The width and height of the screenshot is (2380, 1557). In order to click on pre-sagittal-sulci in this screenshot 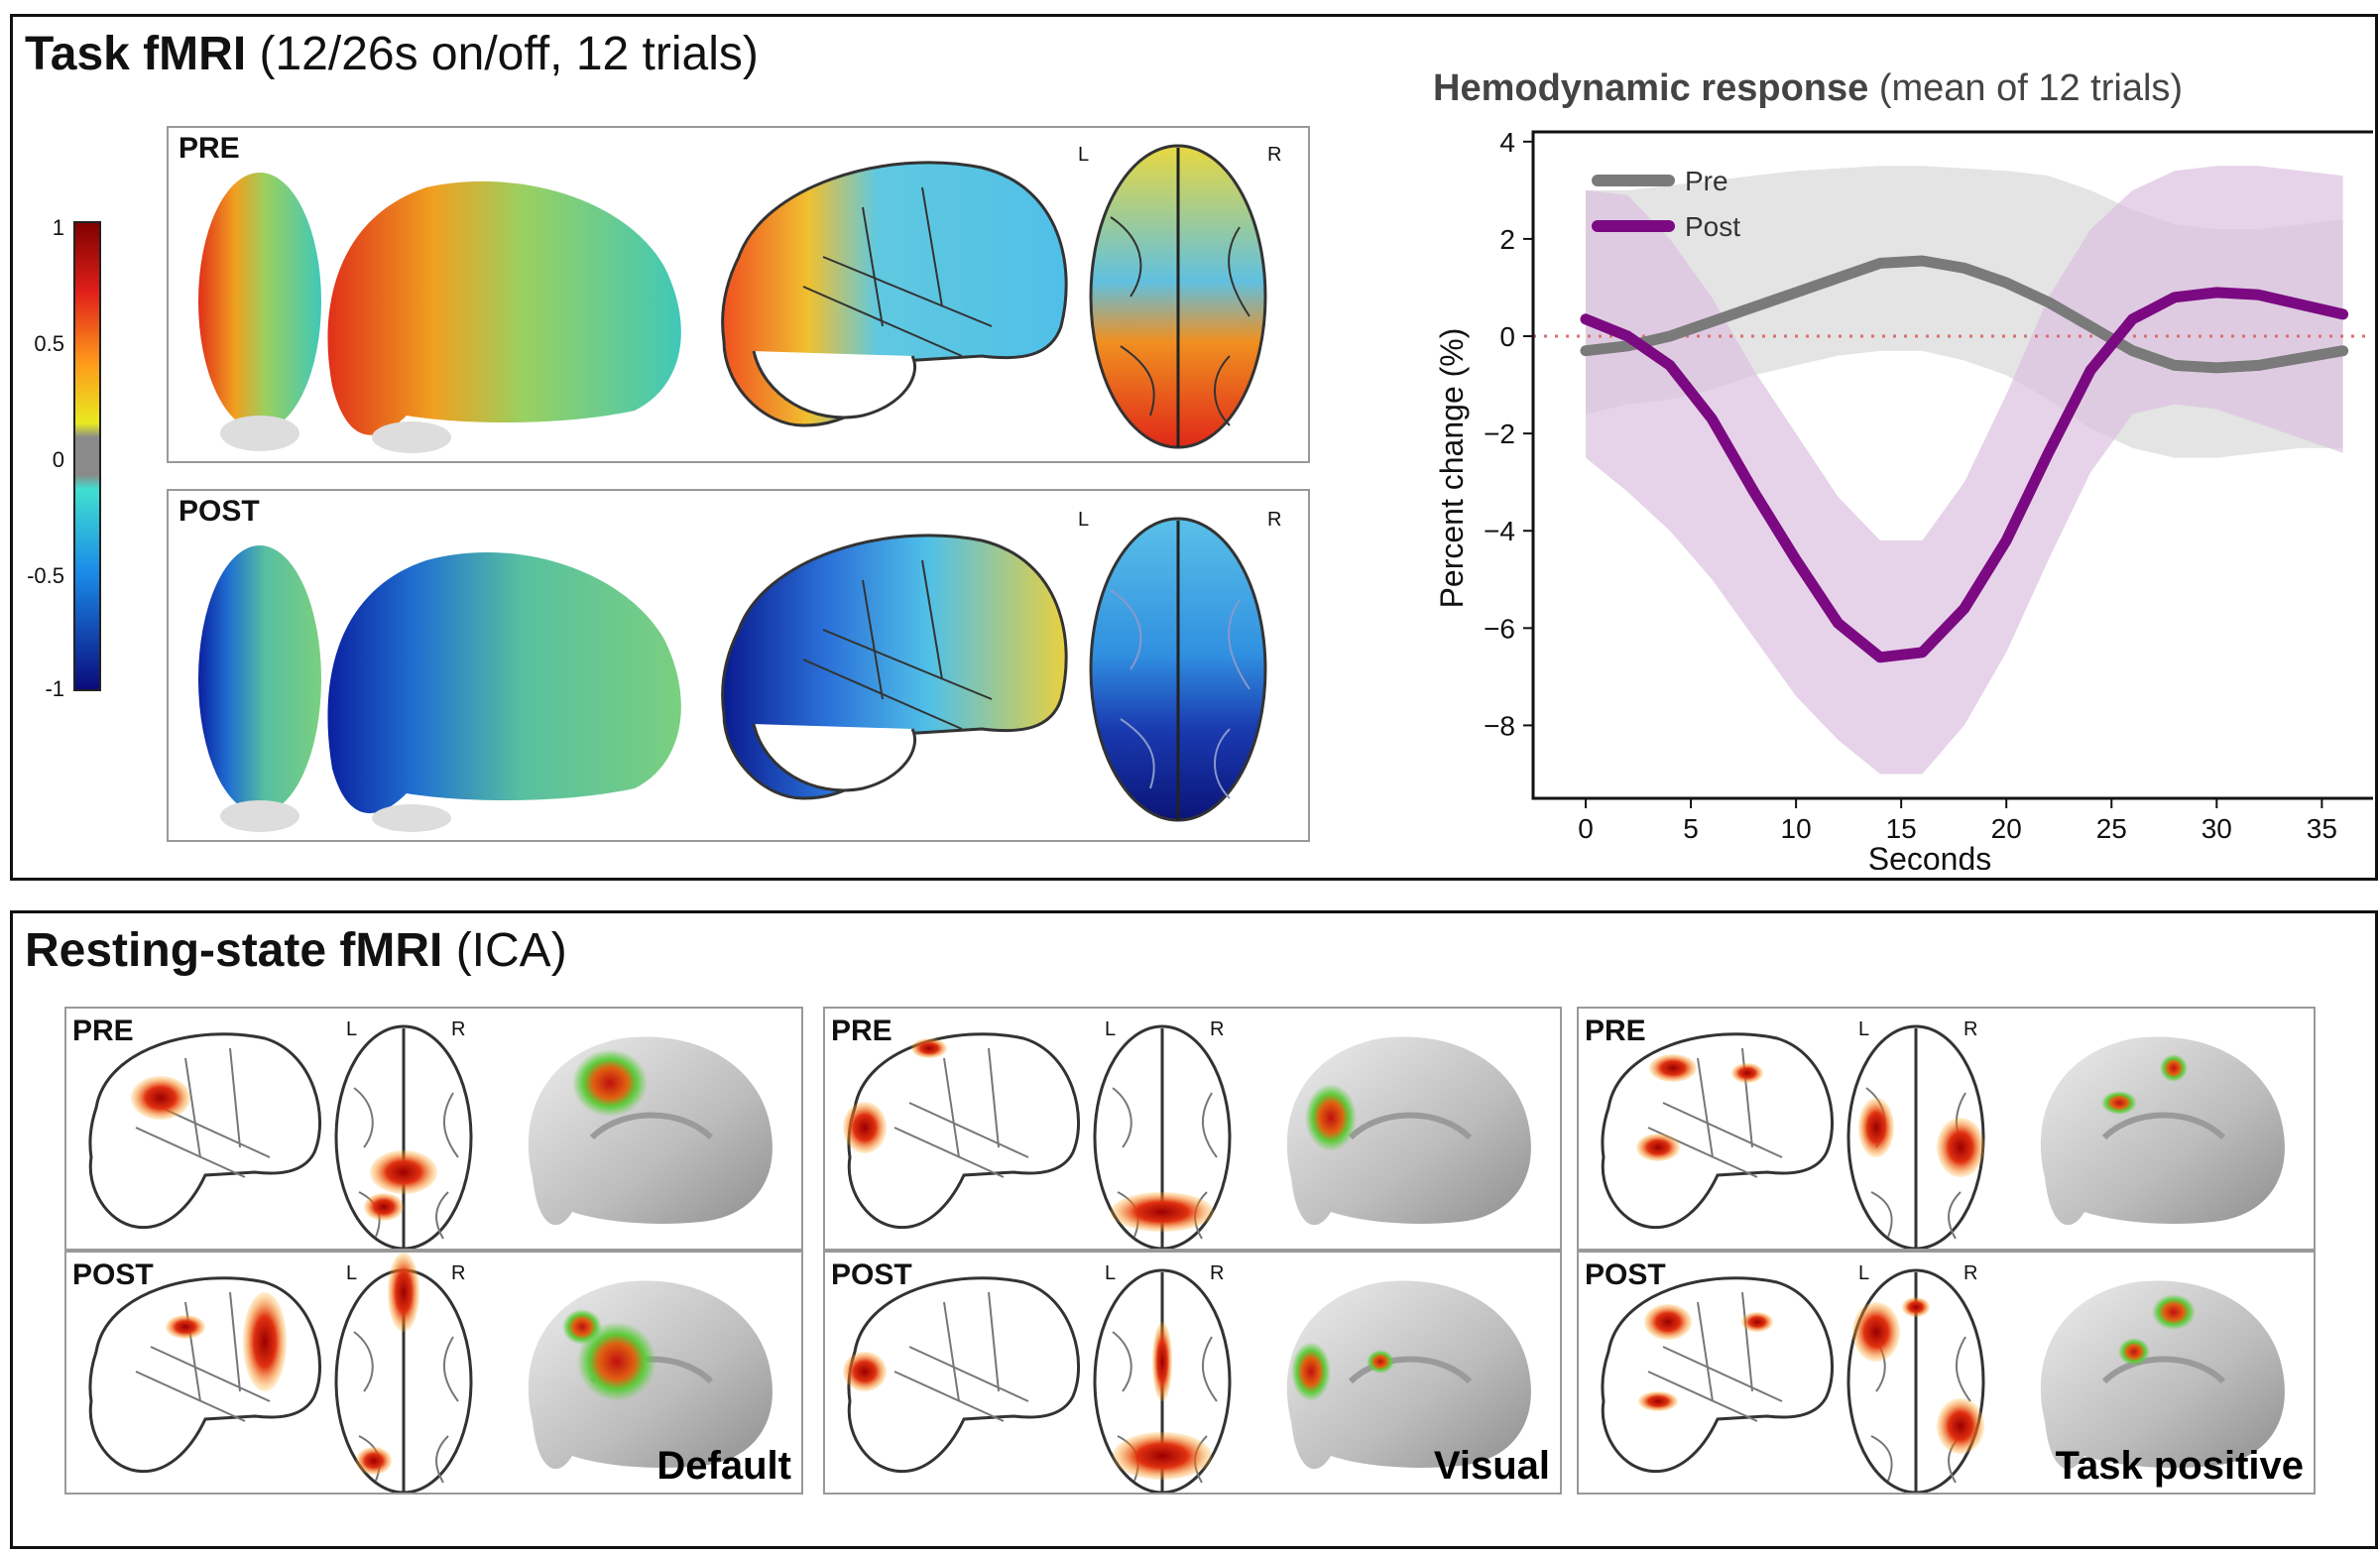, I will do `click(897, 271)`.